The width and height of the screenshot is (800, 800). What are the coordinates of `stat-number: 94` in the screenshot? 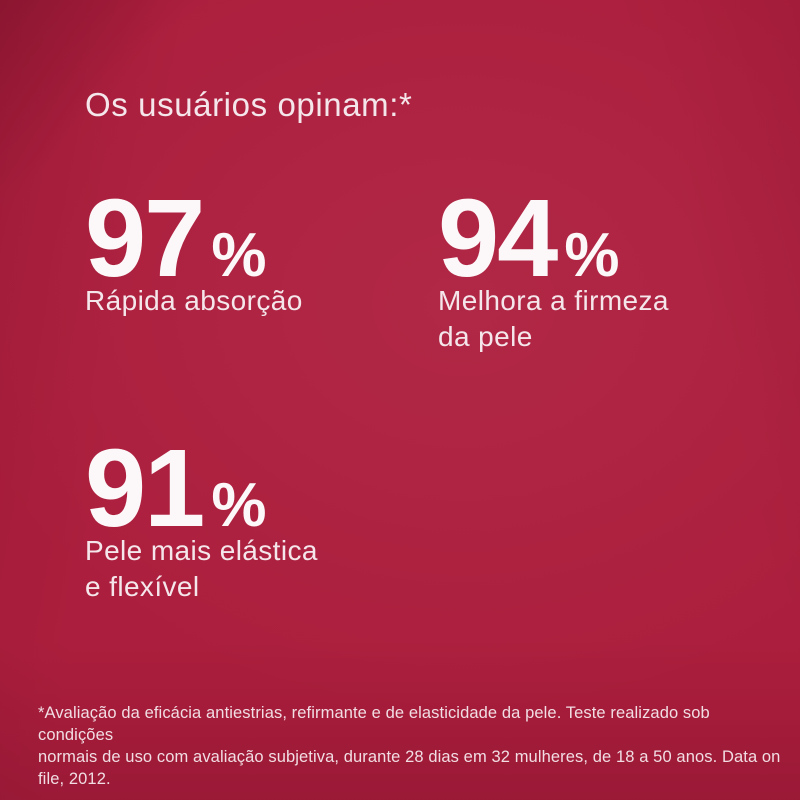 It's located at (498, 238).